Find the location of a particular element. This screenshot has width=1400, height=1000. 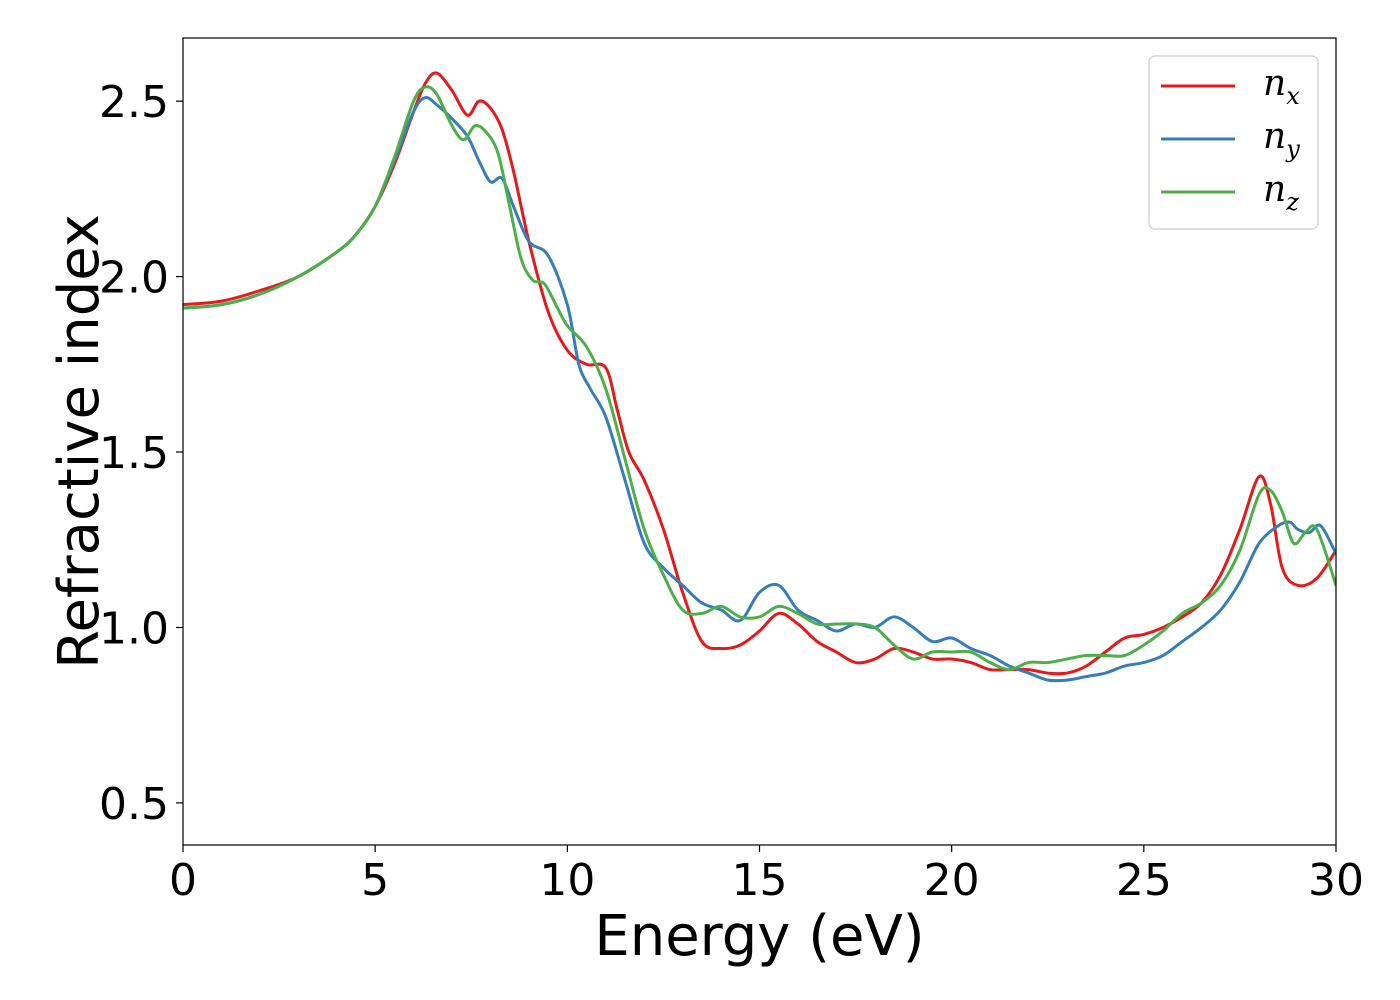

x-tick-label: 0 is located at coordinates (183, 880).